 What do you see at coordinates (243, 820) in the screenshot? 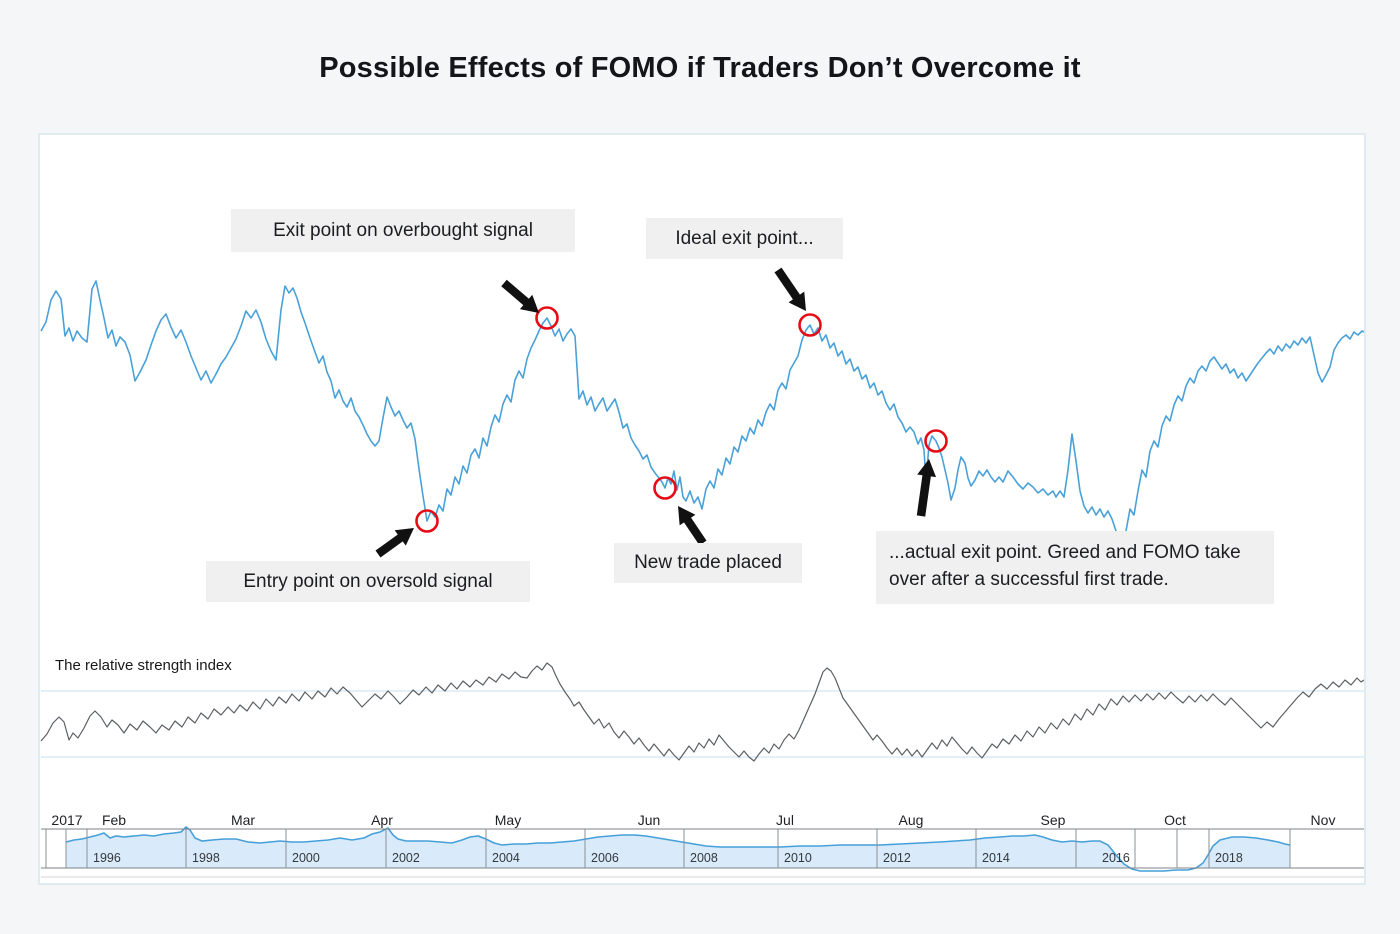
I see `month-label-Mar: Mar` at bounding box center [243, 820].